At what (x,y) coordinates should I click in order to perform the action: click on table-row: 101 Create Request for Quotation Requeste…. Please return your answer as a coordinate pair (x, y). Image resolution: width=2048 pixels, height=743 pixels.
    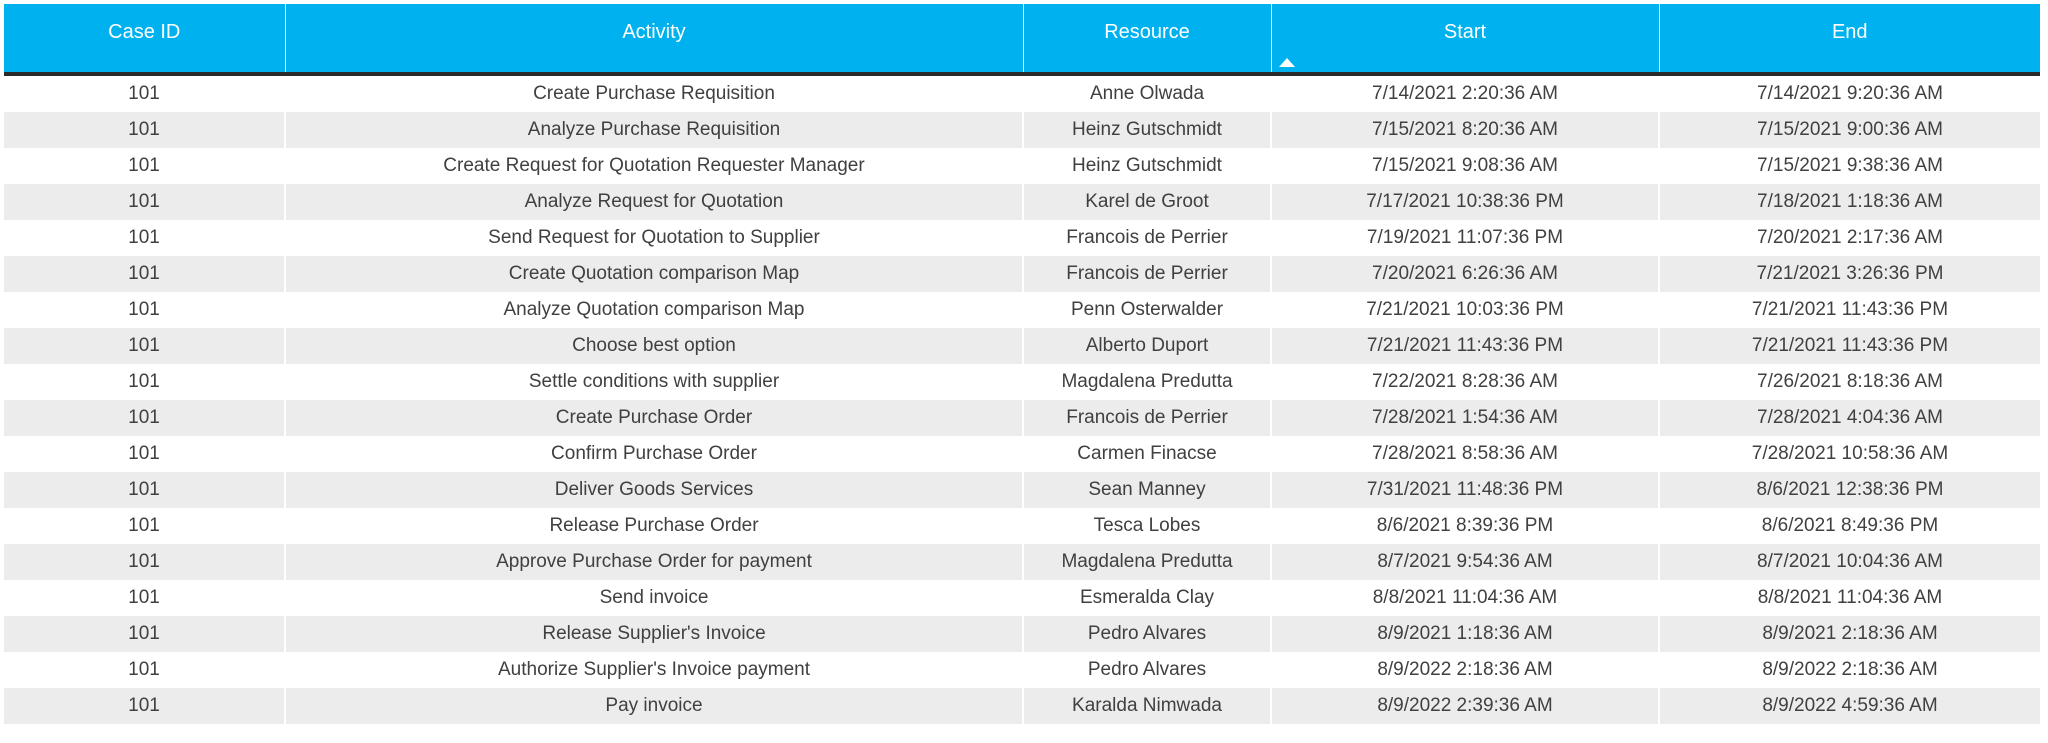
    Looking at the image, I should click on (1022, 166).